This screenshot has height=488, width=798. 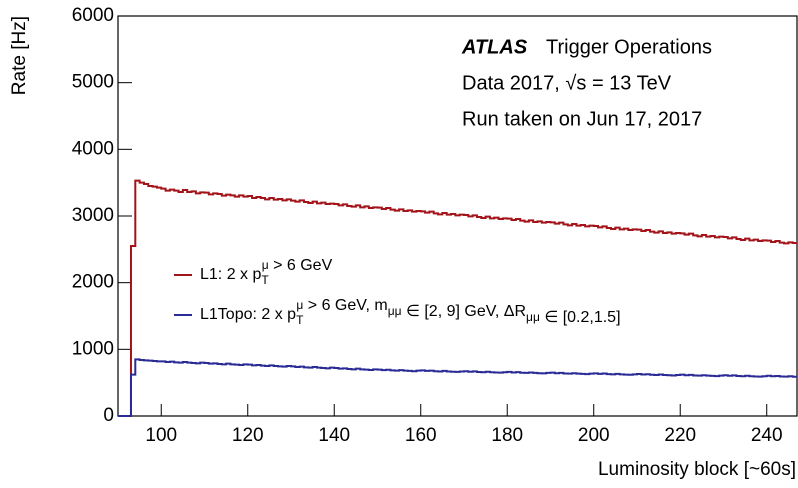 I want to click on step-line, so click(x=457, y=387).